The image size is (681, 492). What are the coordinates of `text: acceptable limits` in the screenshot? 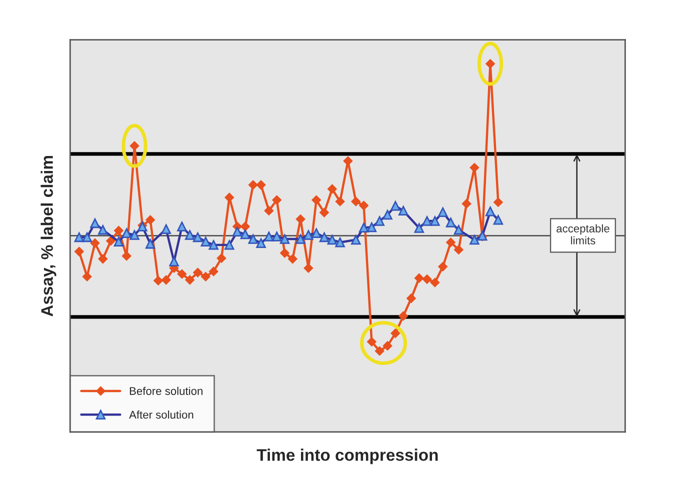 It's located at (583, 234).